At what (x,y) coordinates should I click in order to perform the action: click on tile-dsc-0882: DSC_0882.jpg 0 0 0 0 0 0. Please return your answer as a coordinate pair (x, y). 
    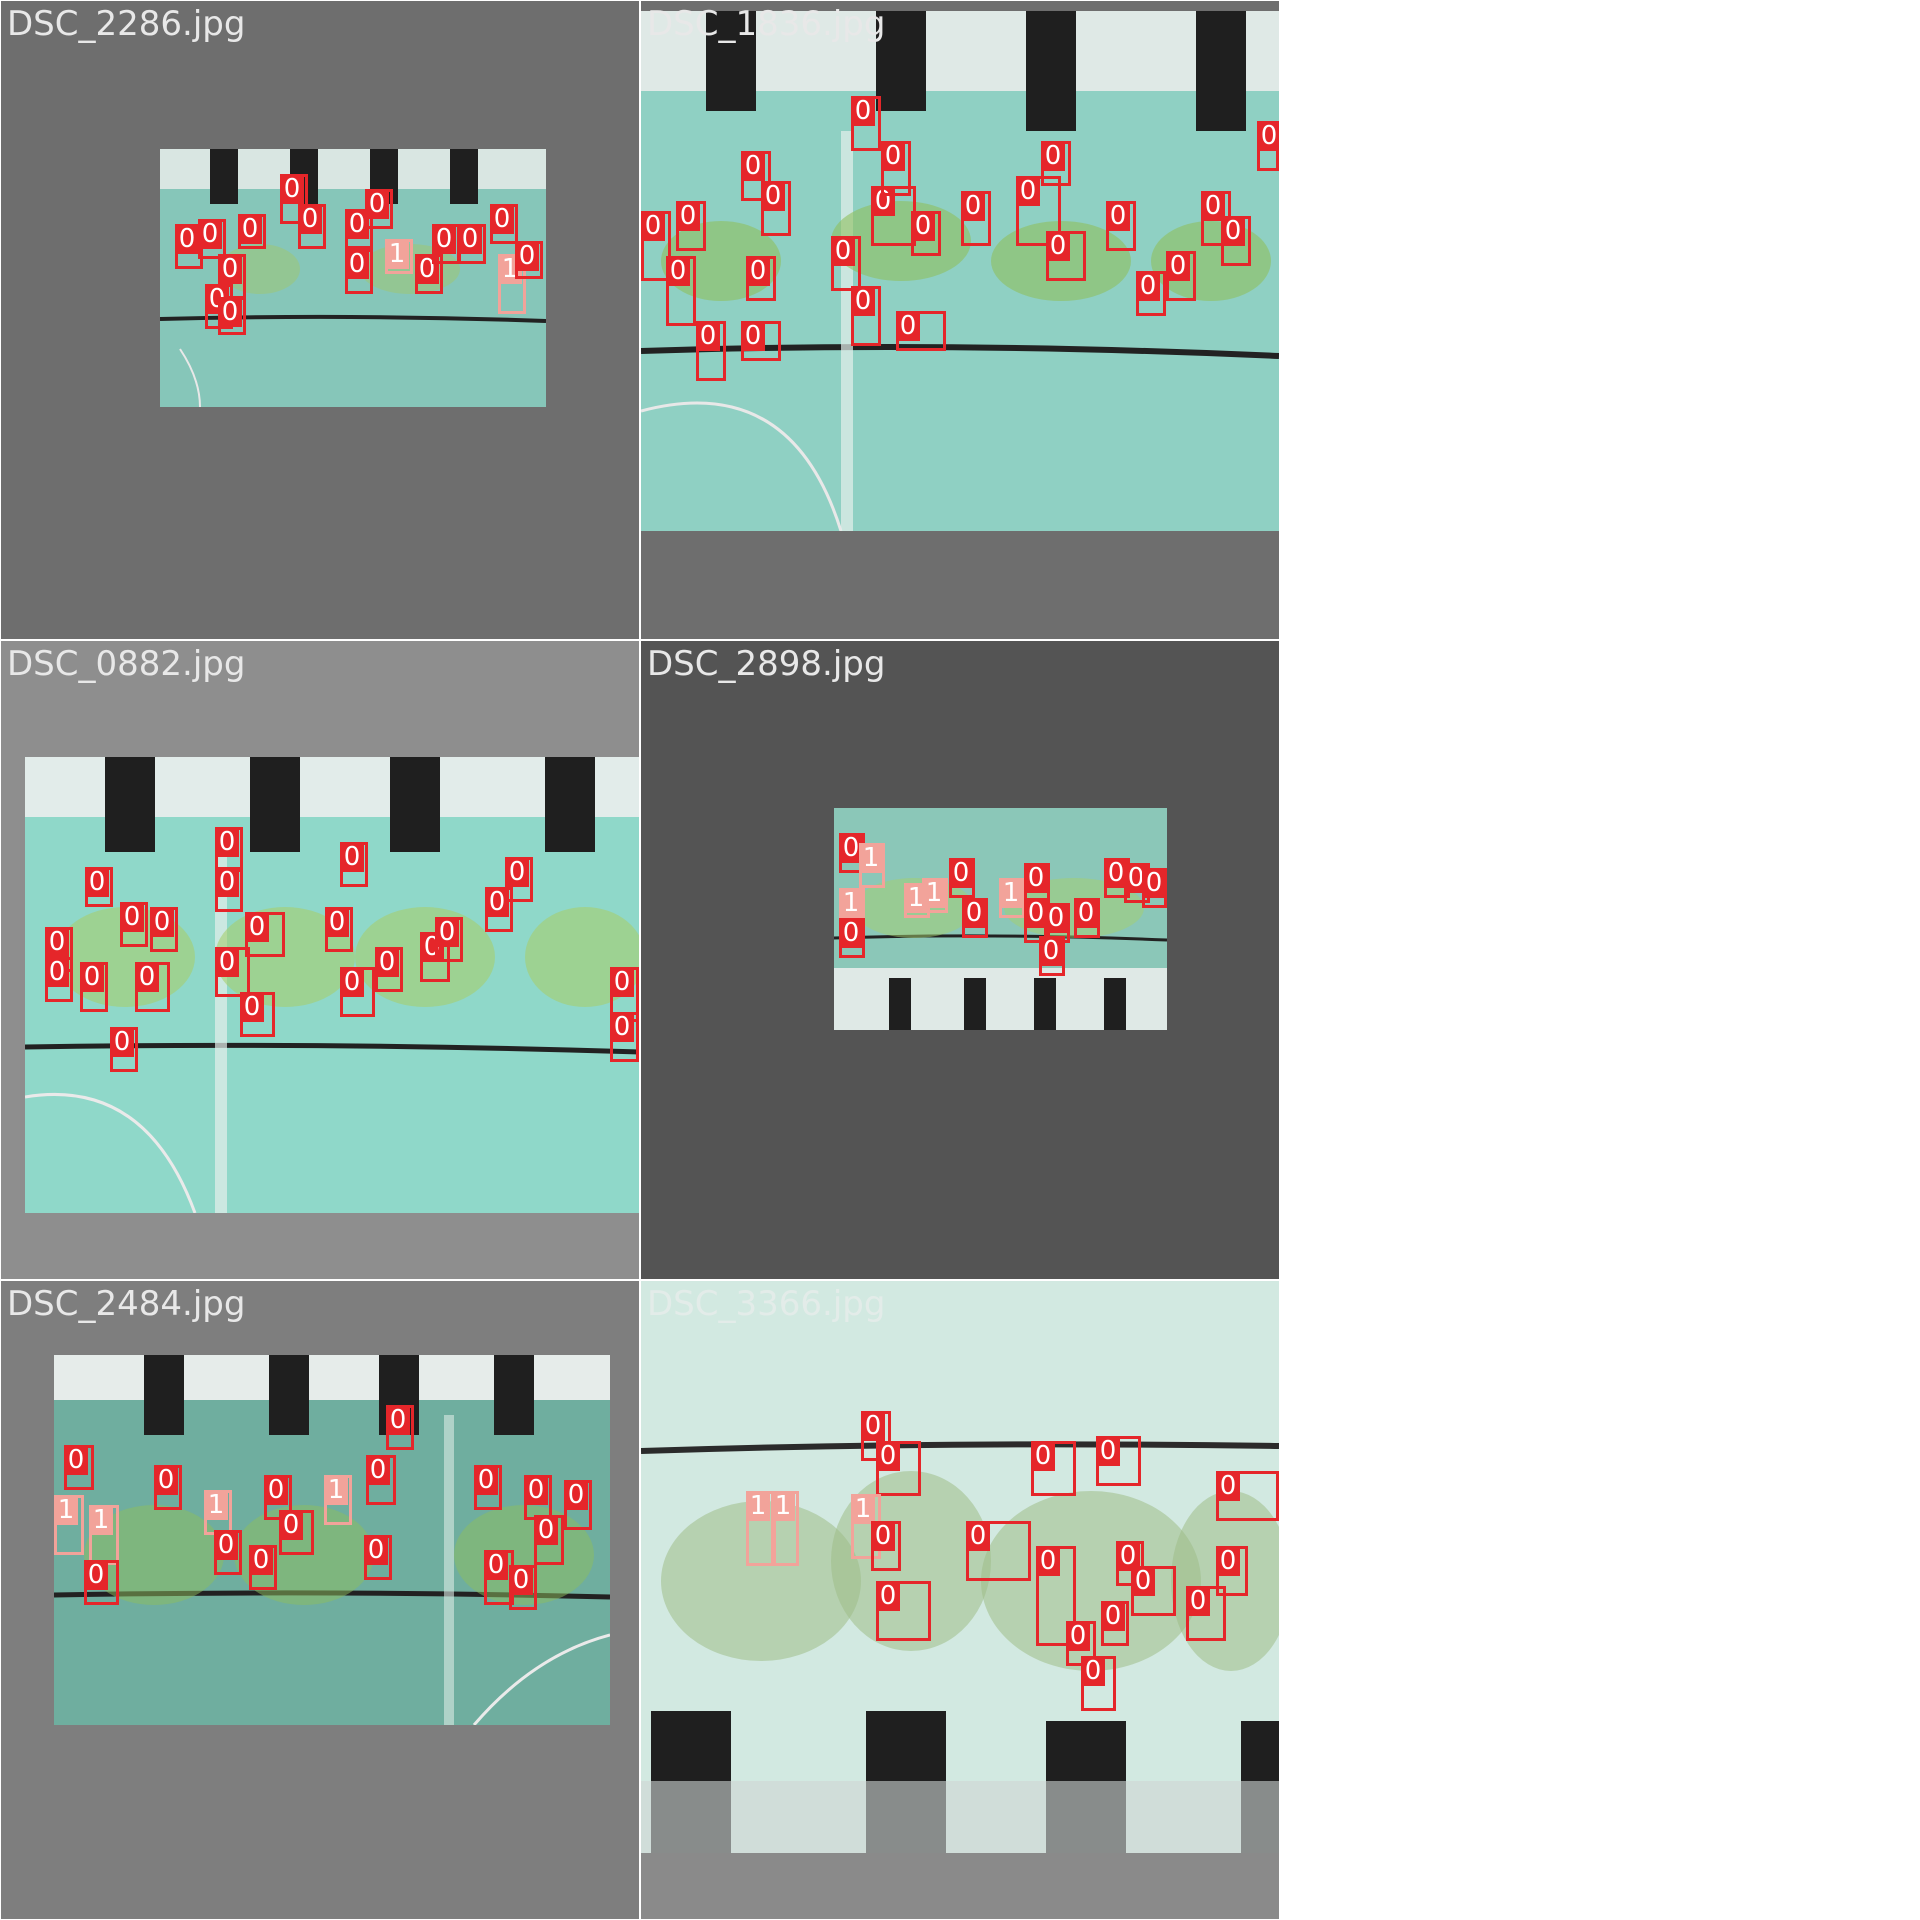
    Looking at the image, I should click on (320, 960).